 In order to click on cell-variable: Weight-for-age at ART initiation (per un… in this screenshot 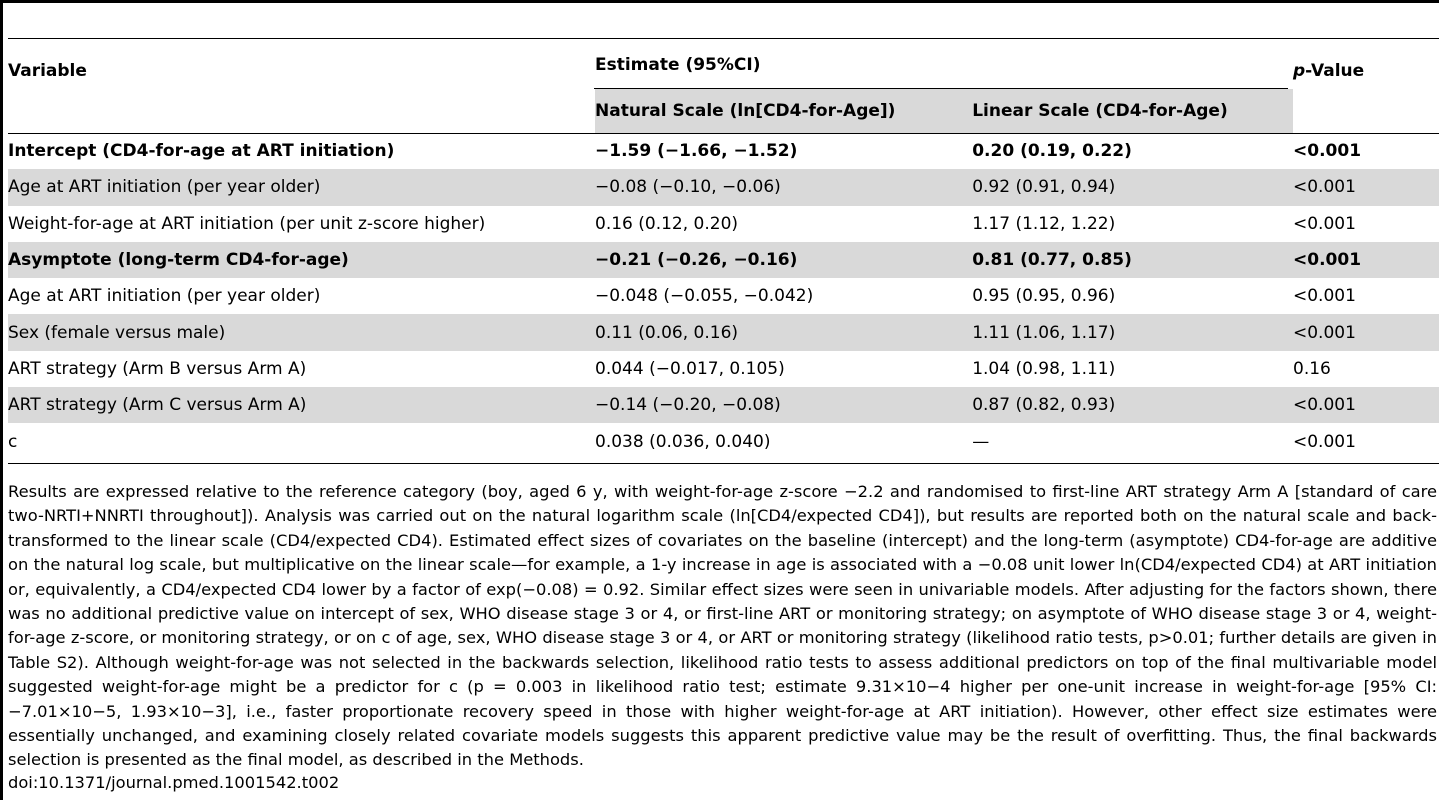, I will do `click(247, 223)`.